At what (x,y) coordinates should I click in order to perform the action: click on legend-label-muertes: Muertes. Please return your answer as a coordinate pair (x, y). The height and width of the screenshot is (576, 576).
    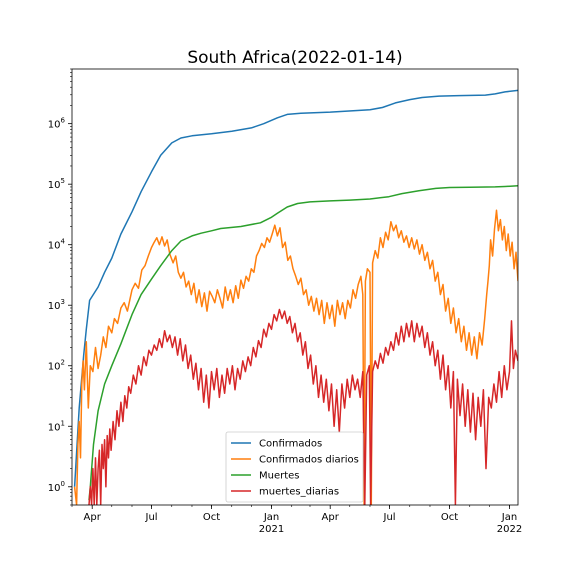
    Looking at the image, I should click on (279, 476).